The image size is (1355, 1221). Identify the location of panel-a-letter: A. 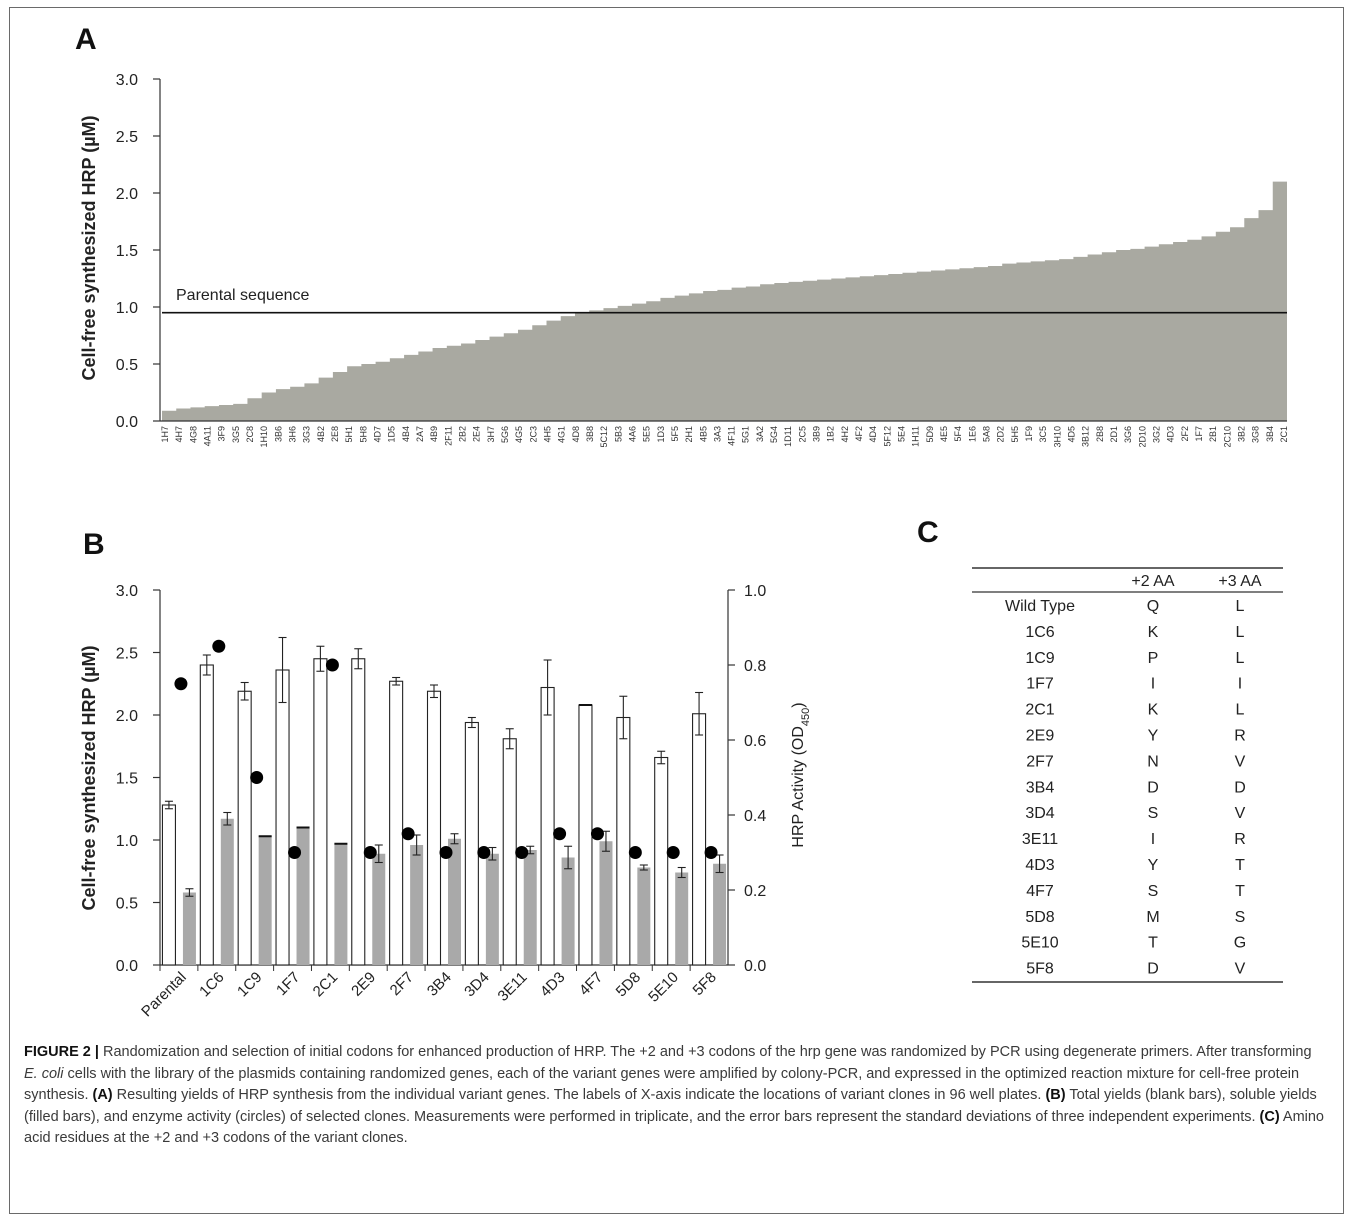
(86, 39).